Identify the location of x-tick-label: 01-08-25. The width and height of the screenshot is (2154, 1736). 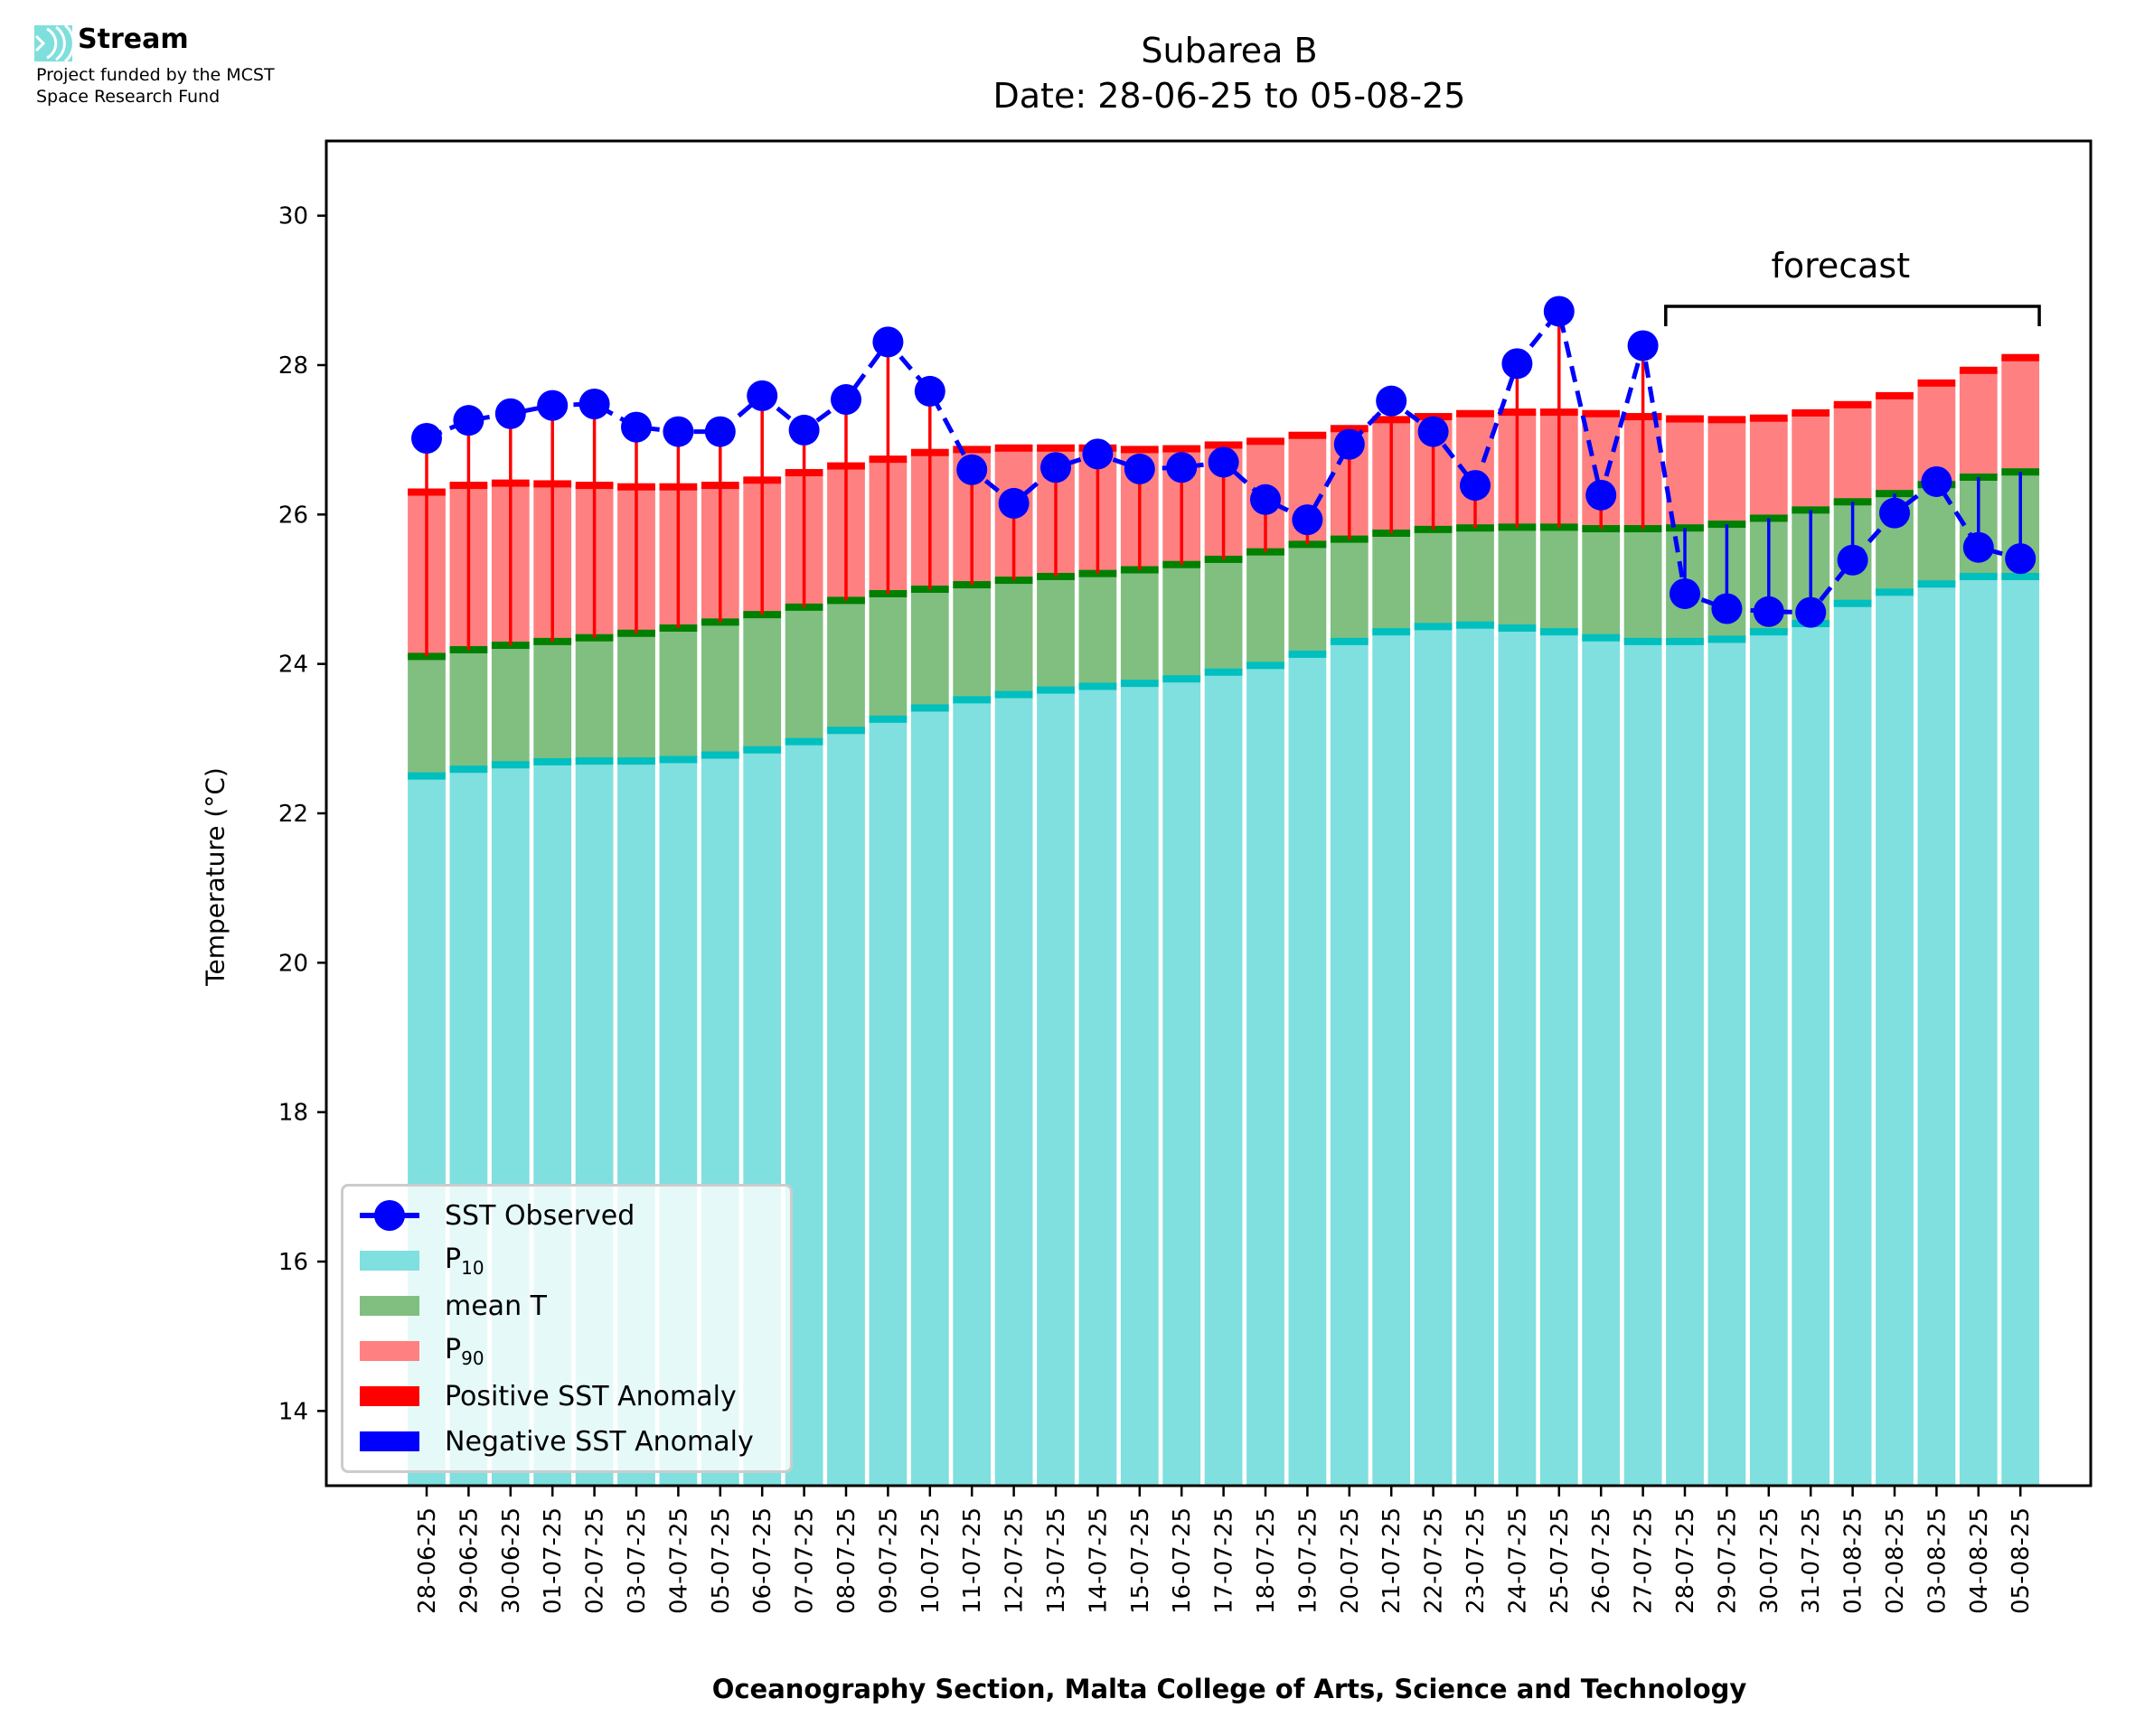
(1854, 1560).